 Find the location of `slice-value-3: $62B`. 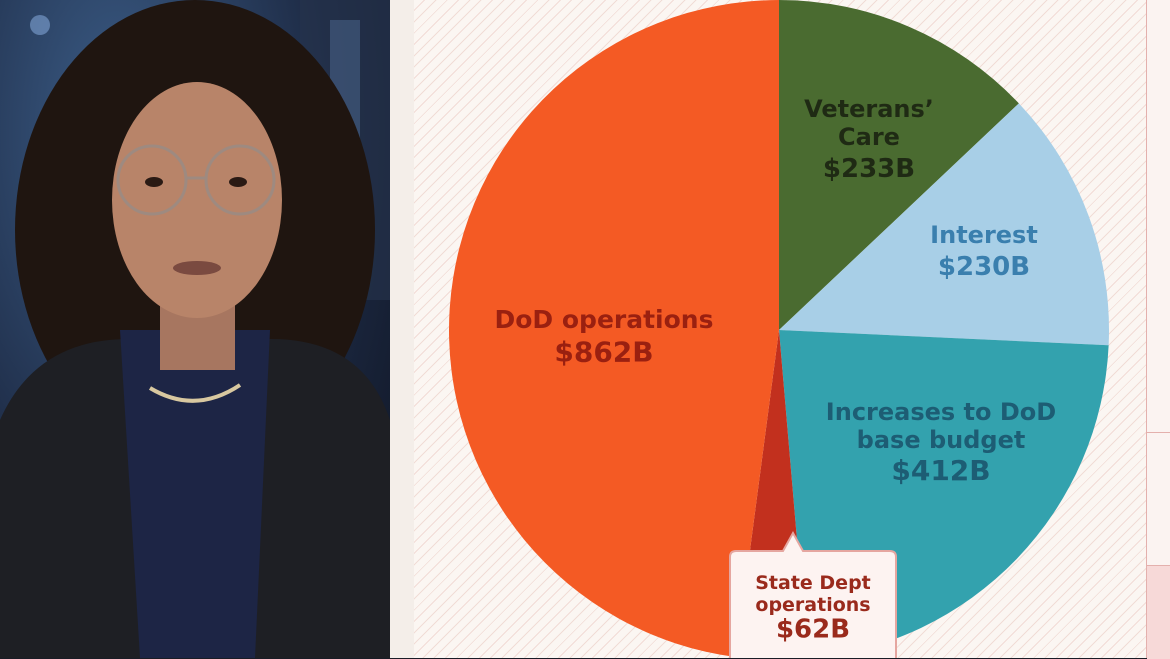

slice-value-3: $62B is located at coordinates (813, 629).